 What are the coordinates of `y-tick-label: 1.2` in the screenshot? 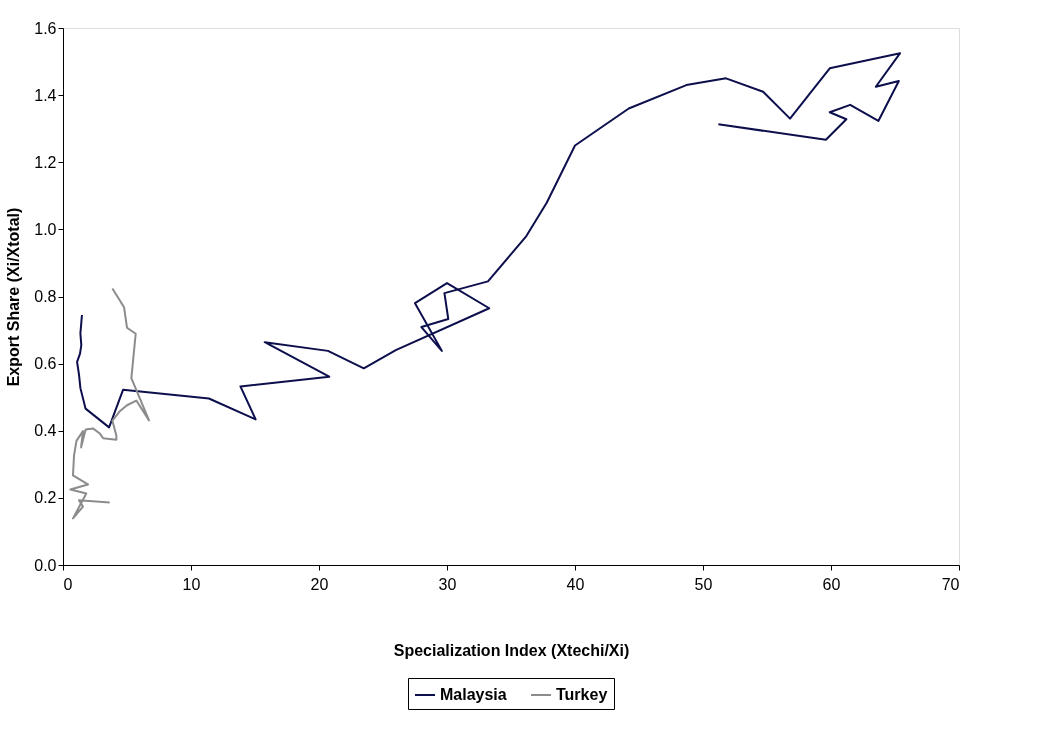 It's located at (45, 162).